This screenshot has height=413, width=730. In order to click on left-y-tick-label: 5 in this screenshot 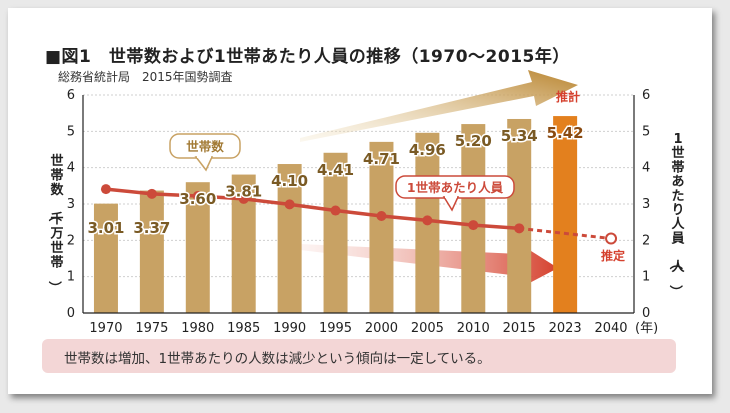, I will do `click(71, 131)`.